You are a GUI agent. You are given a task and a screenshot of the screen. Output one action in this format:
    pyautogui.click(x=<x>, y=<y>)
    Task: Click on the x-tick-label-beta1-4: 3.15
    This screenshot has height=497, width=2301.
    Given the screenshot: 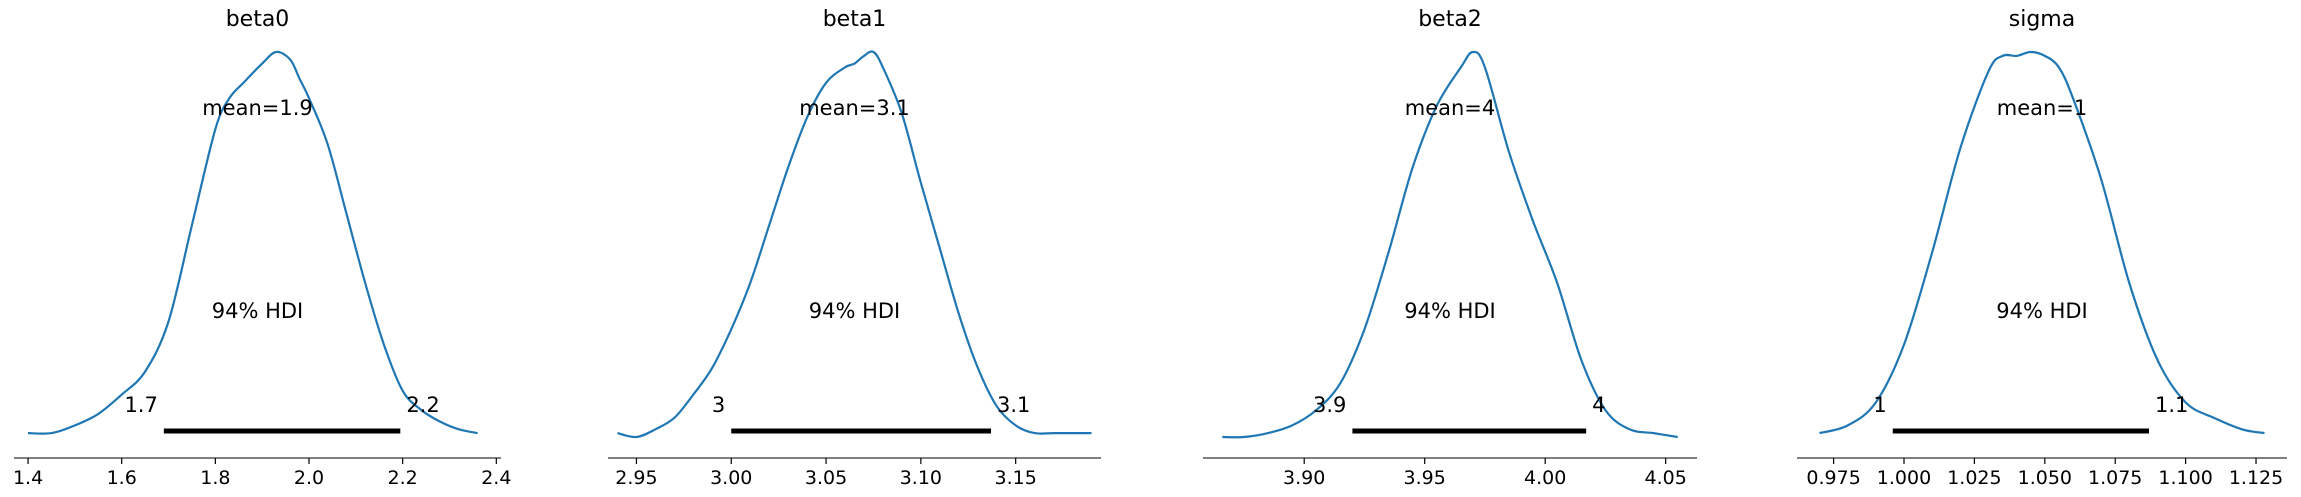 What is the action you would take?
    pyautogui.click(x=1016, y=478)
    